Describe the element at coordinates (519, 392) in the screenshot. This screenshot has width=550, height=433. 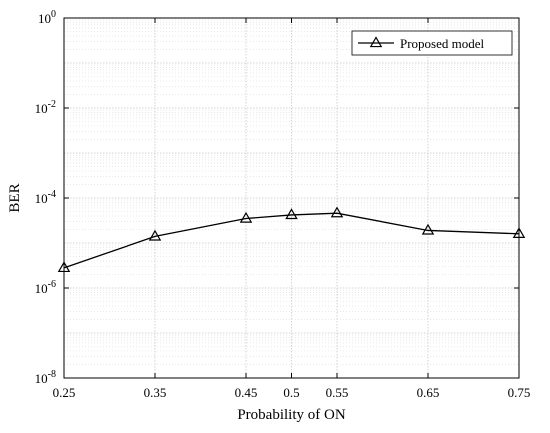
I see `x-tick-label: 0.75` at that location.